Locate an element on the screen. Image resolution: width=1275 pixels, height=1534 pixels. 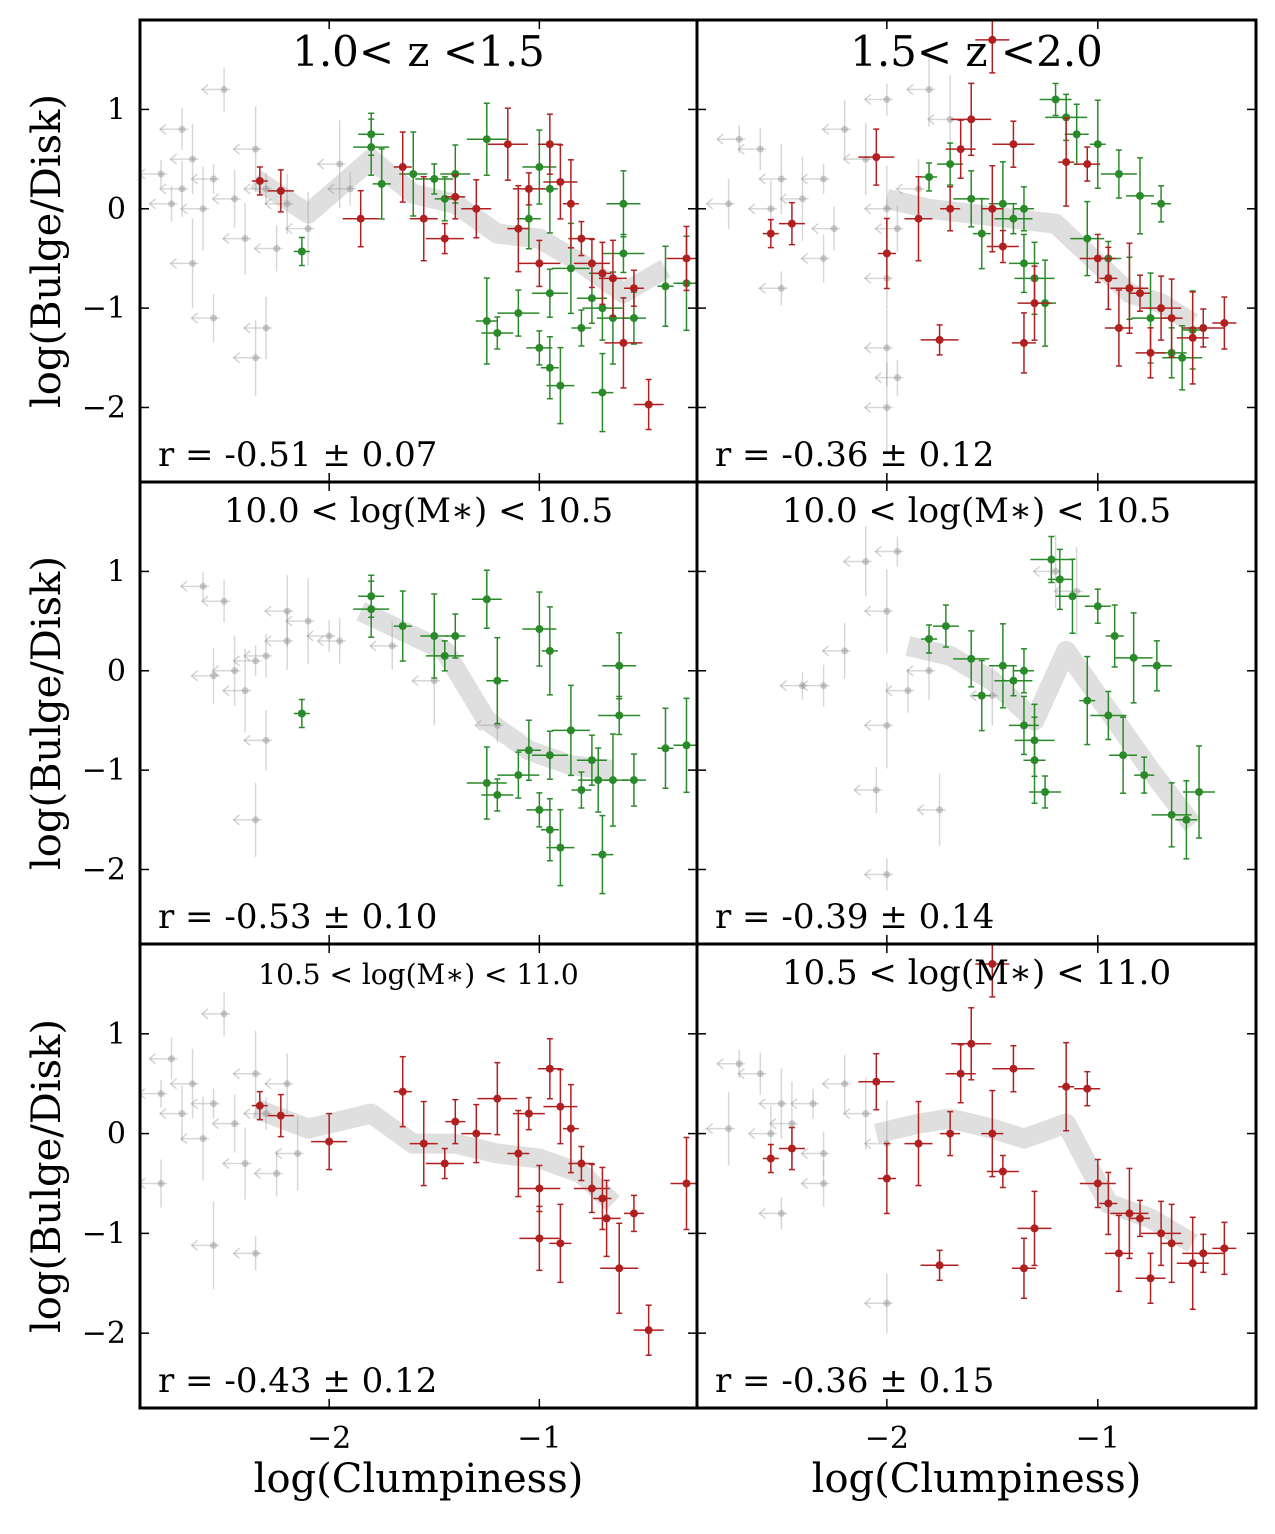
panel-title: 10.0 < log(M∗) < 10.5 is located at coordinates (976, 511).